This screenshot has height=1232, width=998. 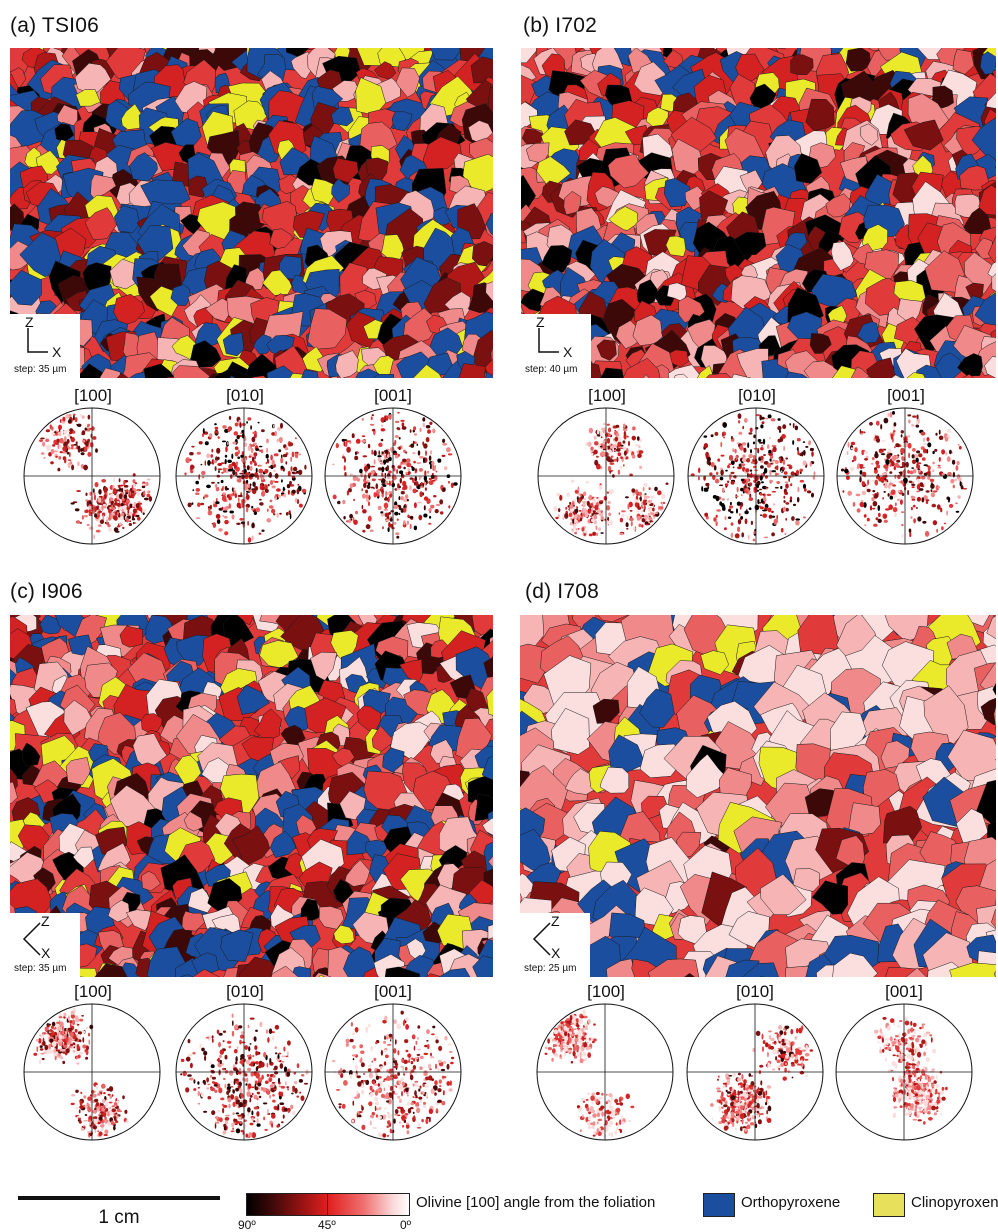 I want to click on pf-label-c-010: [010], so click(x=245, y=992).